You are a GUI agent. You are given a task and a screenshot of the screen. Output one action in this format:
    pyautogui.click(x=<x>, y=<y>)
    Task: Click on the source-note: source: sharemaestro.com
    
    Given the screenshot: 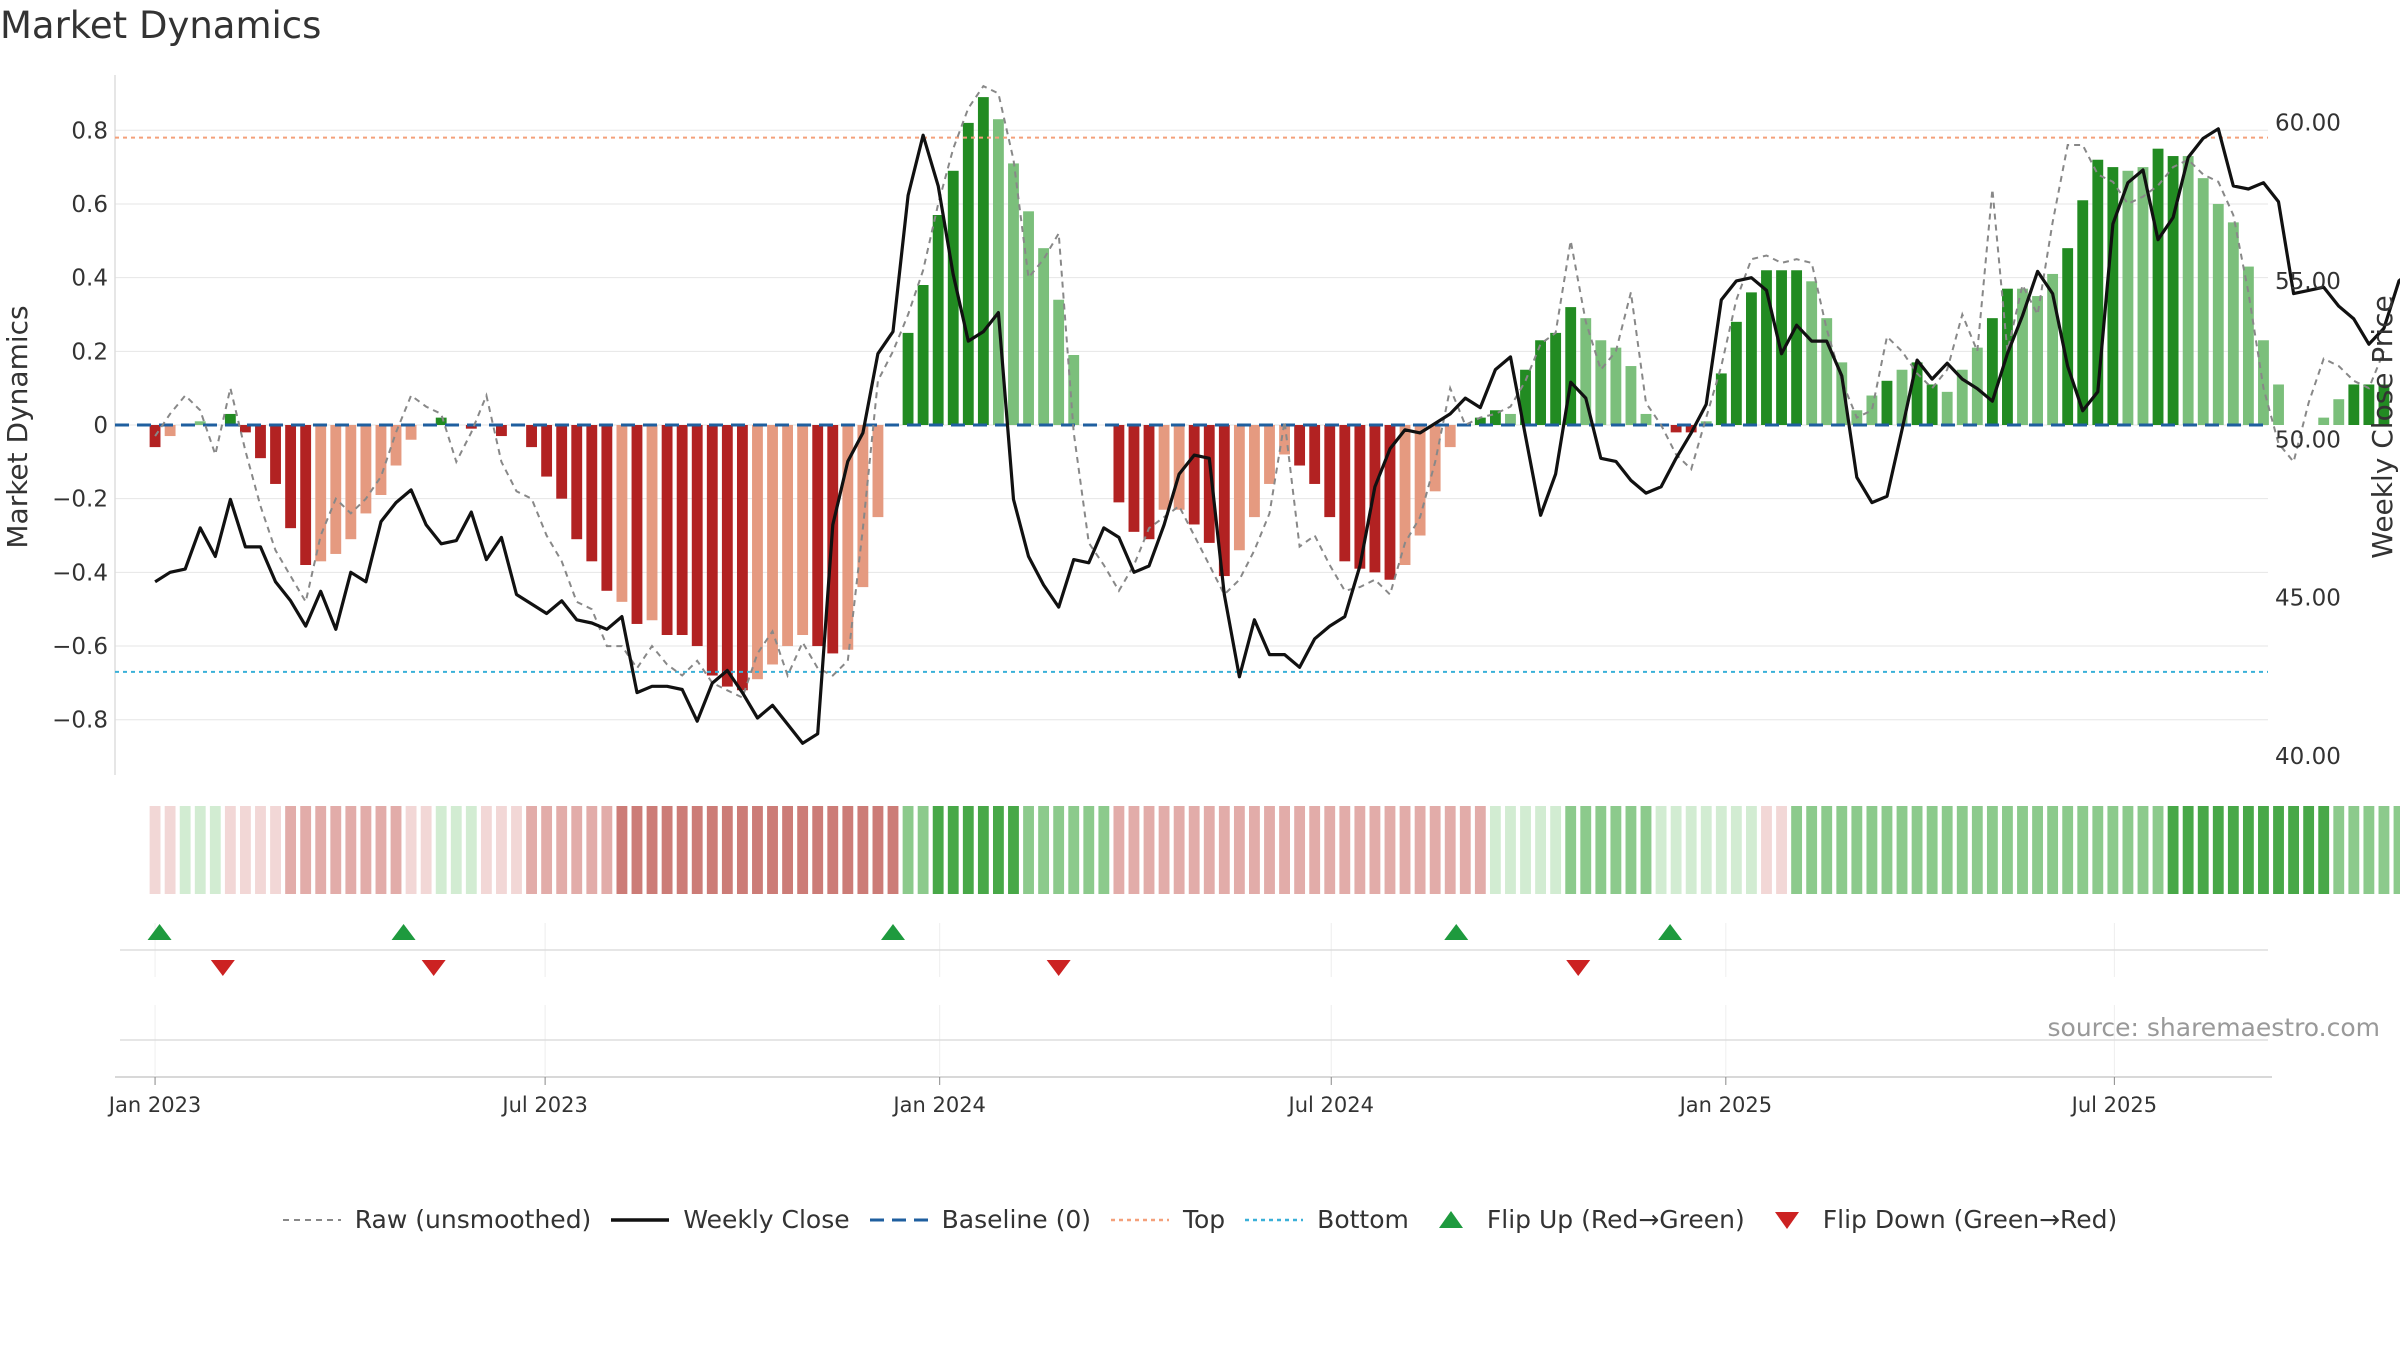 What is the action you would take?
    pyautogui.click(x=2214, y=1027)
    